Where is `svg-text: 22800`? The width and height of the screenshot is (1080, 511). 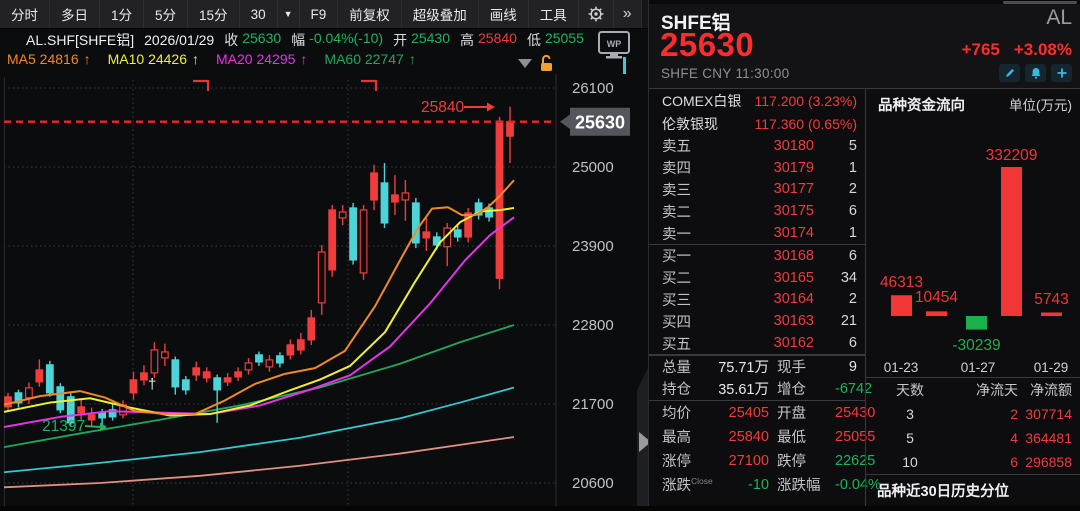
svg-text: 22800 is located at coordinates (593, 325).